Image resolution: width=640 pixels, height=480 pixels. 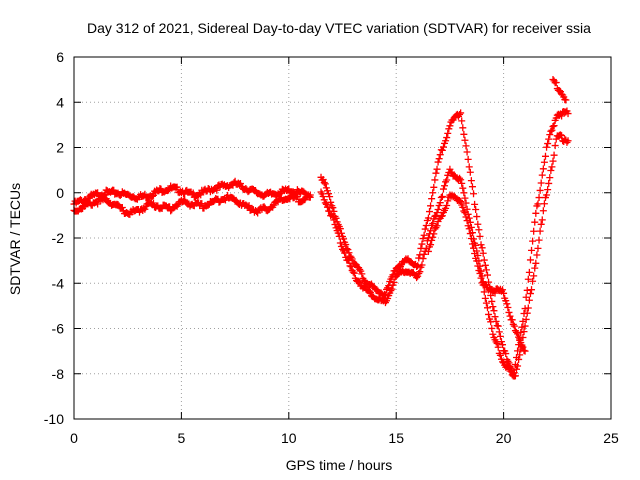 What do you see at coordinates (611, 438) in the screenshot?
I see `x-tick-label: 25` at bounding box center [611, 438].